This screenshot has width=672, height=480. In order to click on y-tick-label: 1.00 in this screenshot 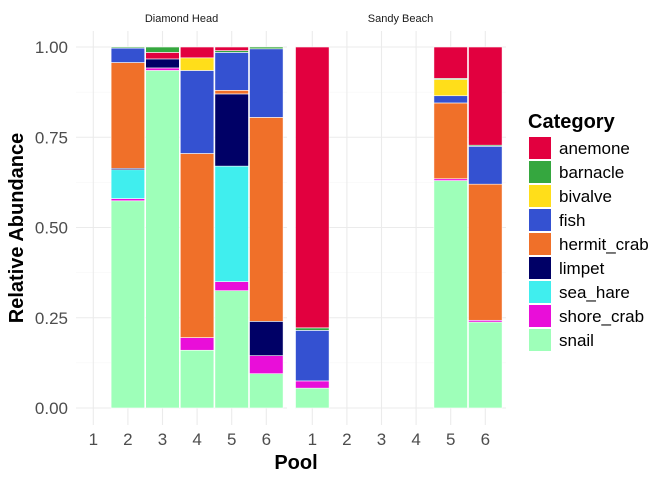, I will do `click(51, 47)`.